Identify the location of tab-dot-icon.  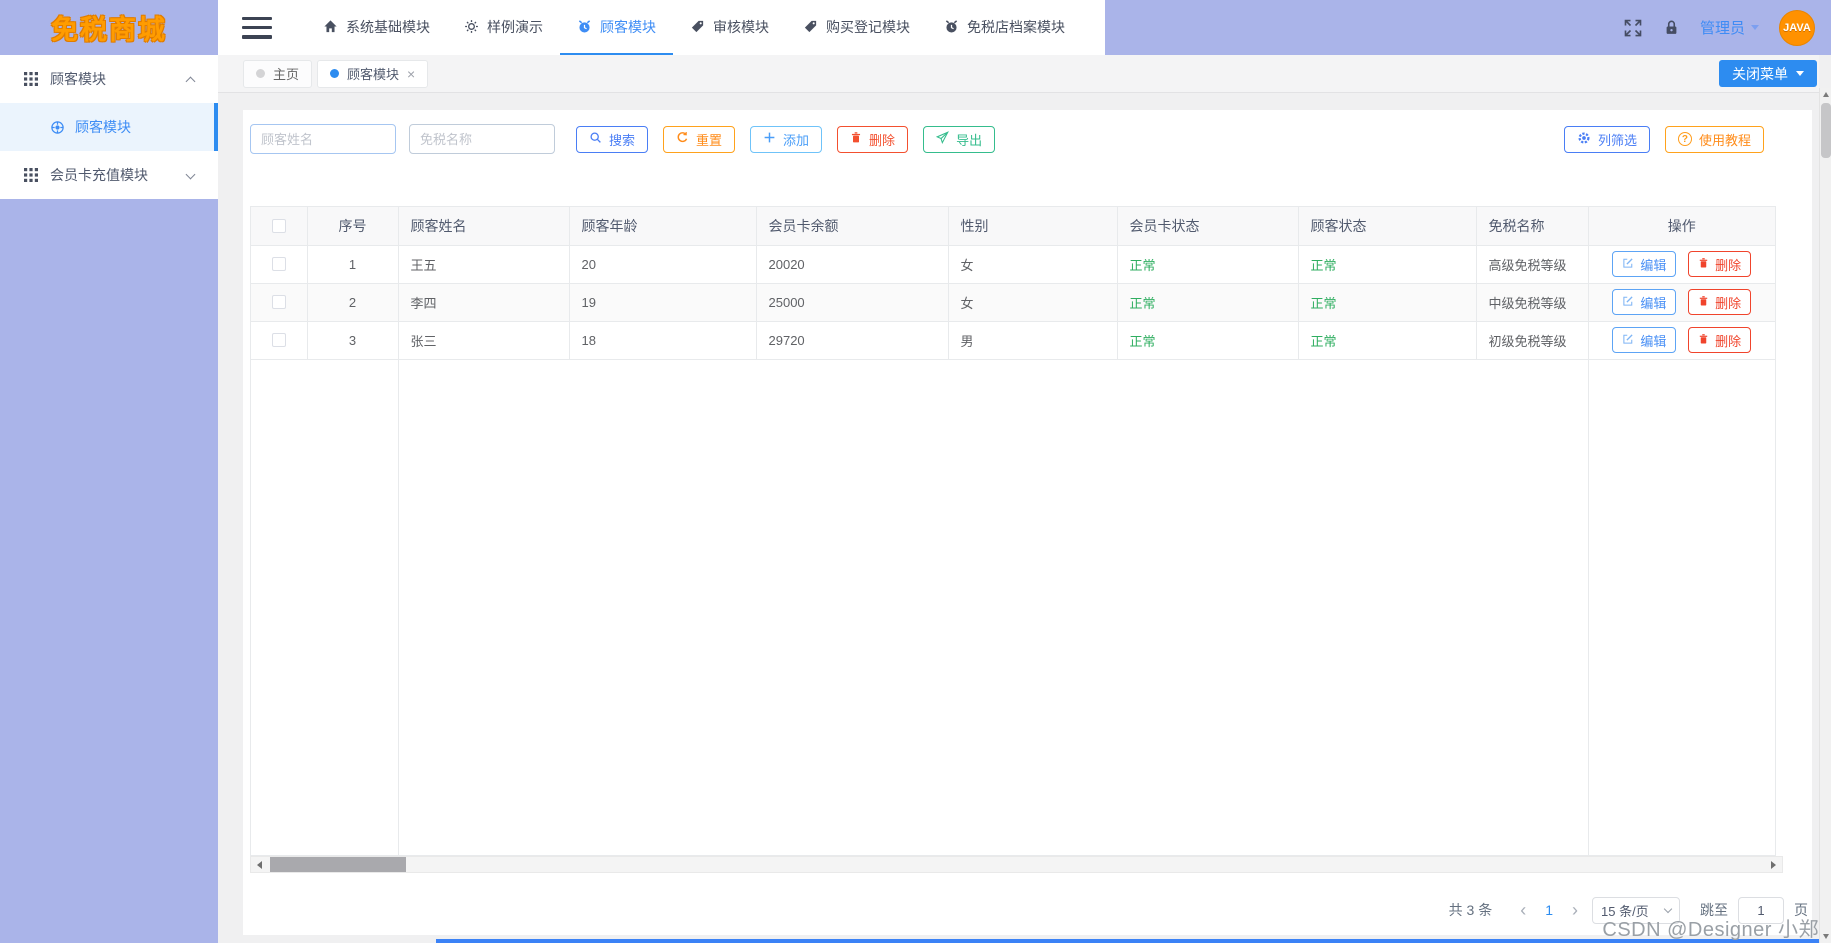
(260, 73).